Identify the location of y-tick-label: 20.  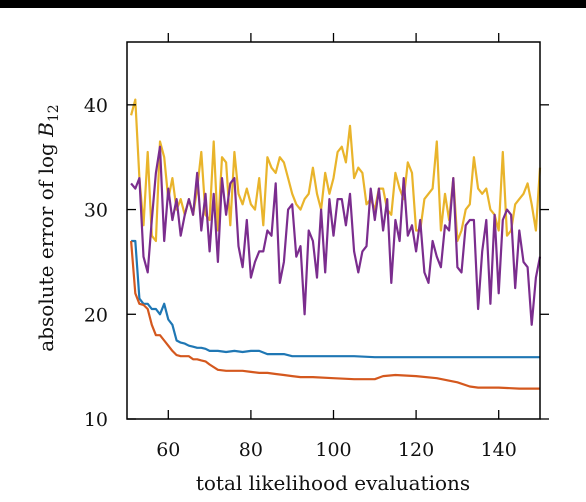
(96, 315).